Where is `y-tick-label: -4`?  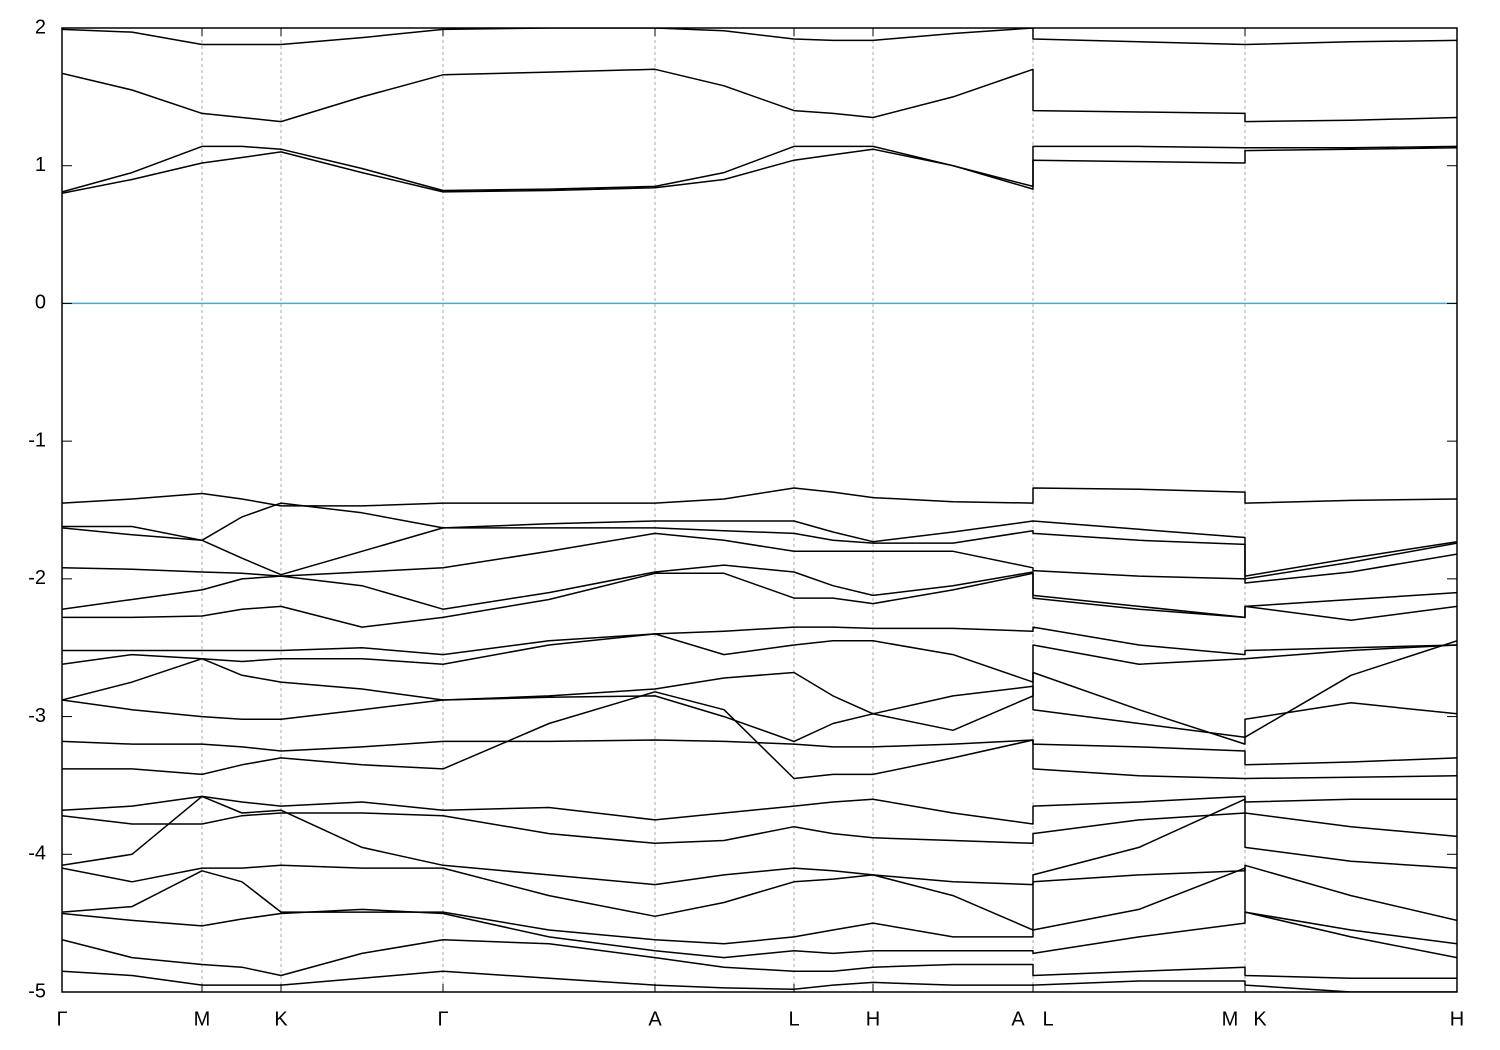
y-tick-label: -4 is located at coordinates (37, 854).